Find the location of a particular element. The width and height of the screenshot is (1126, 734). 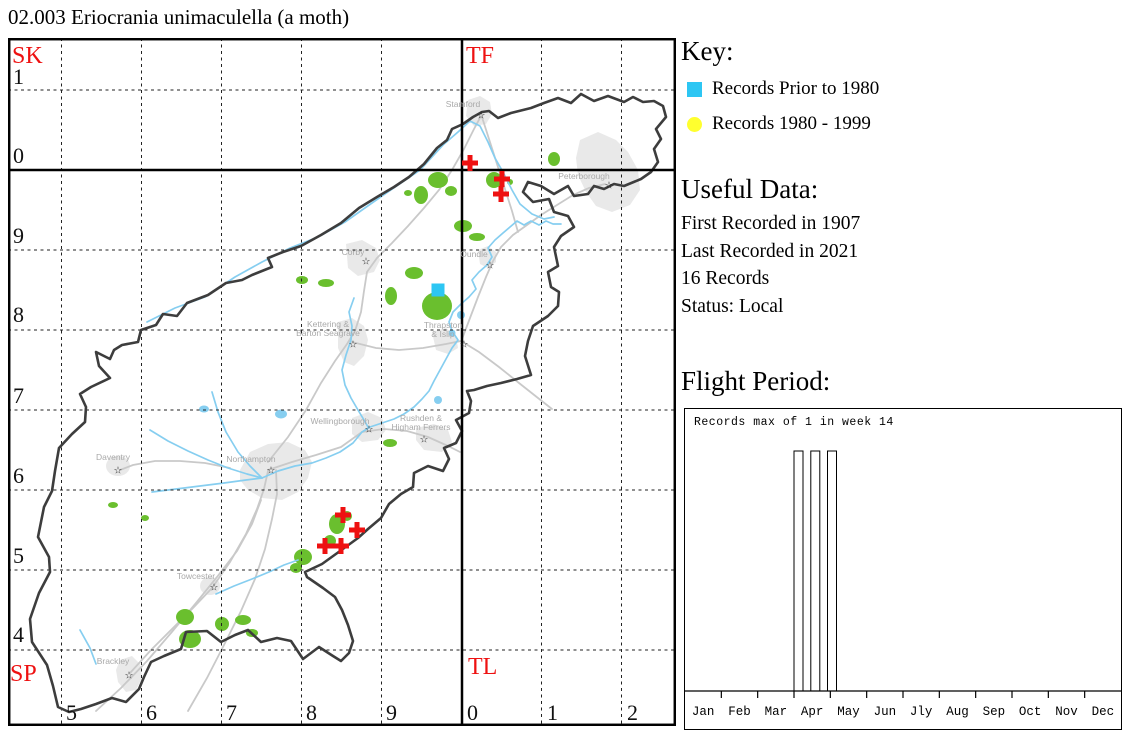

grid-letter-sp: SP is located at coordinates (23, 674).